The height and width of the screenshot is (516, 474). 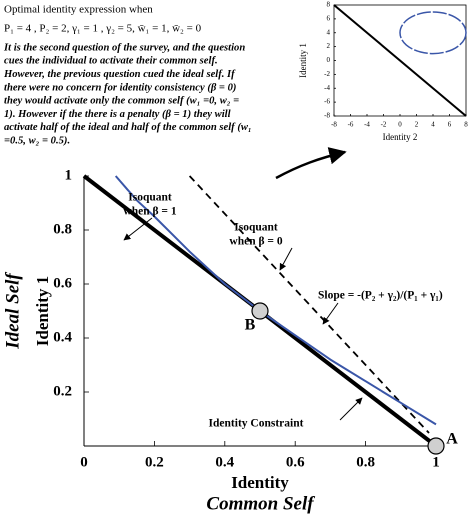 What do you see at coordinates (466, 125) in the screenshot?
I see `x-tick-label: 8` at bounding box center [466, 125].